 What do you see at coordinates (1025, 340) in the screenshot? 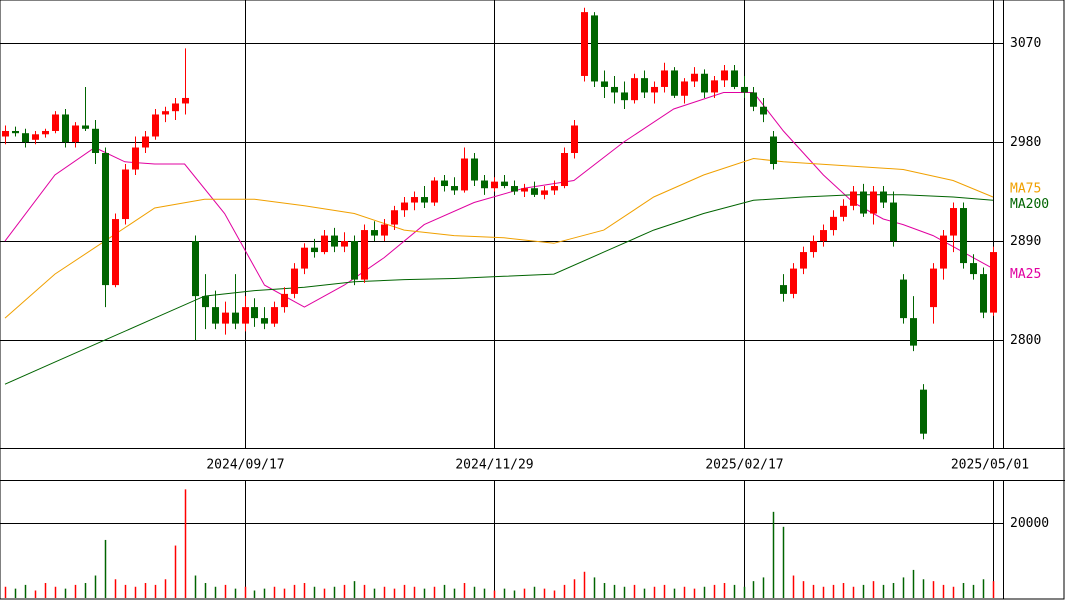
I see `y-tick-label: 2800` at bounding box center [1025, 340].